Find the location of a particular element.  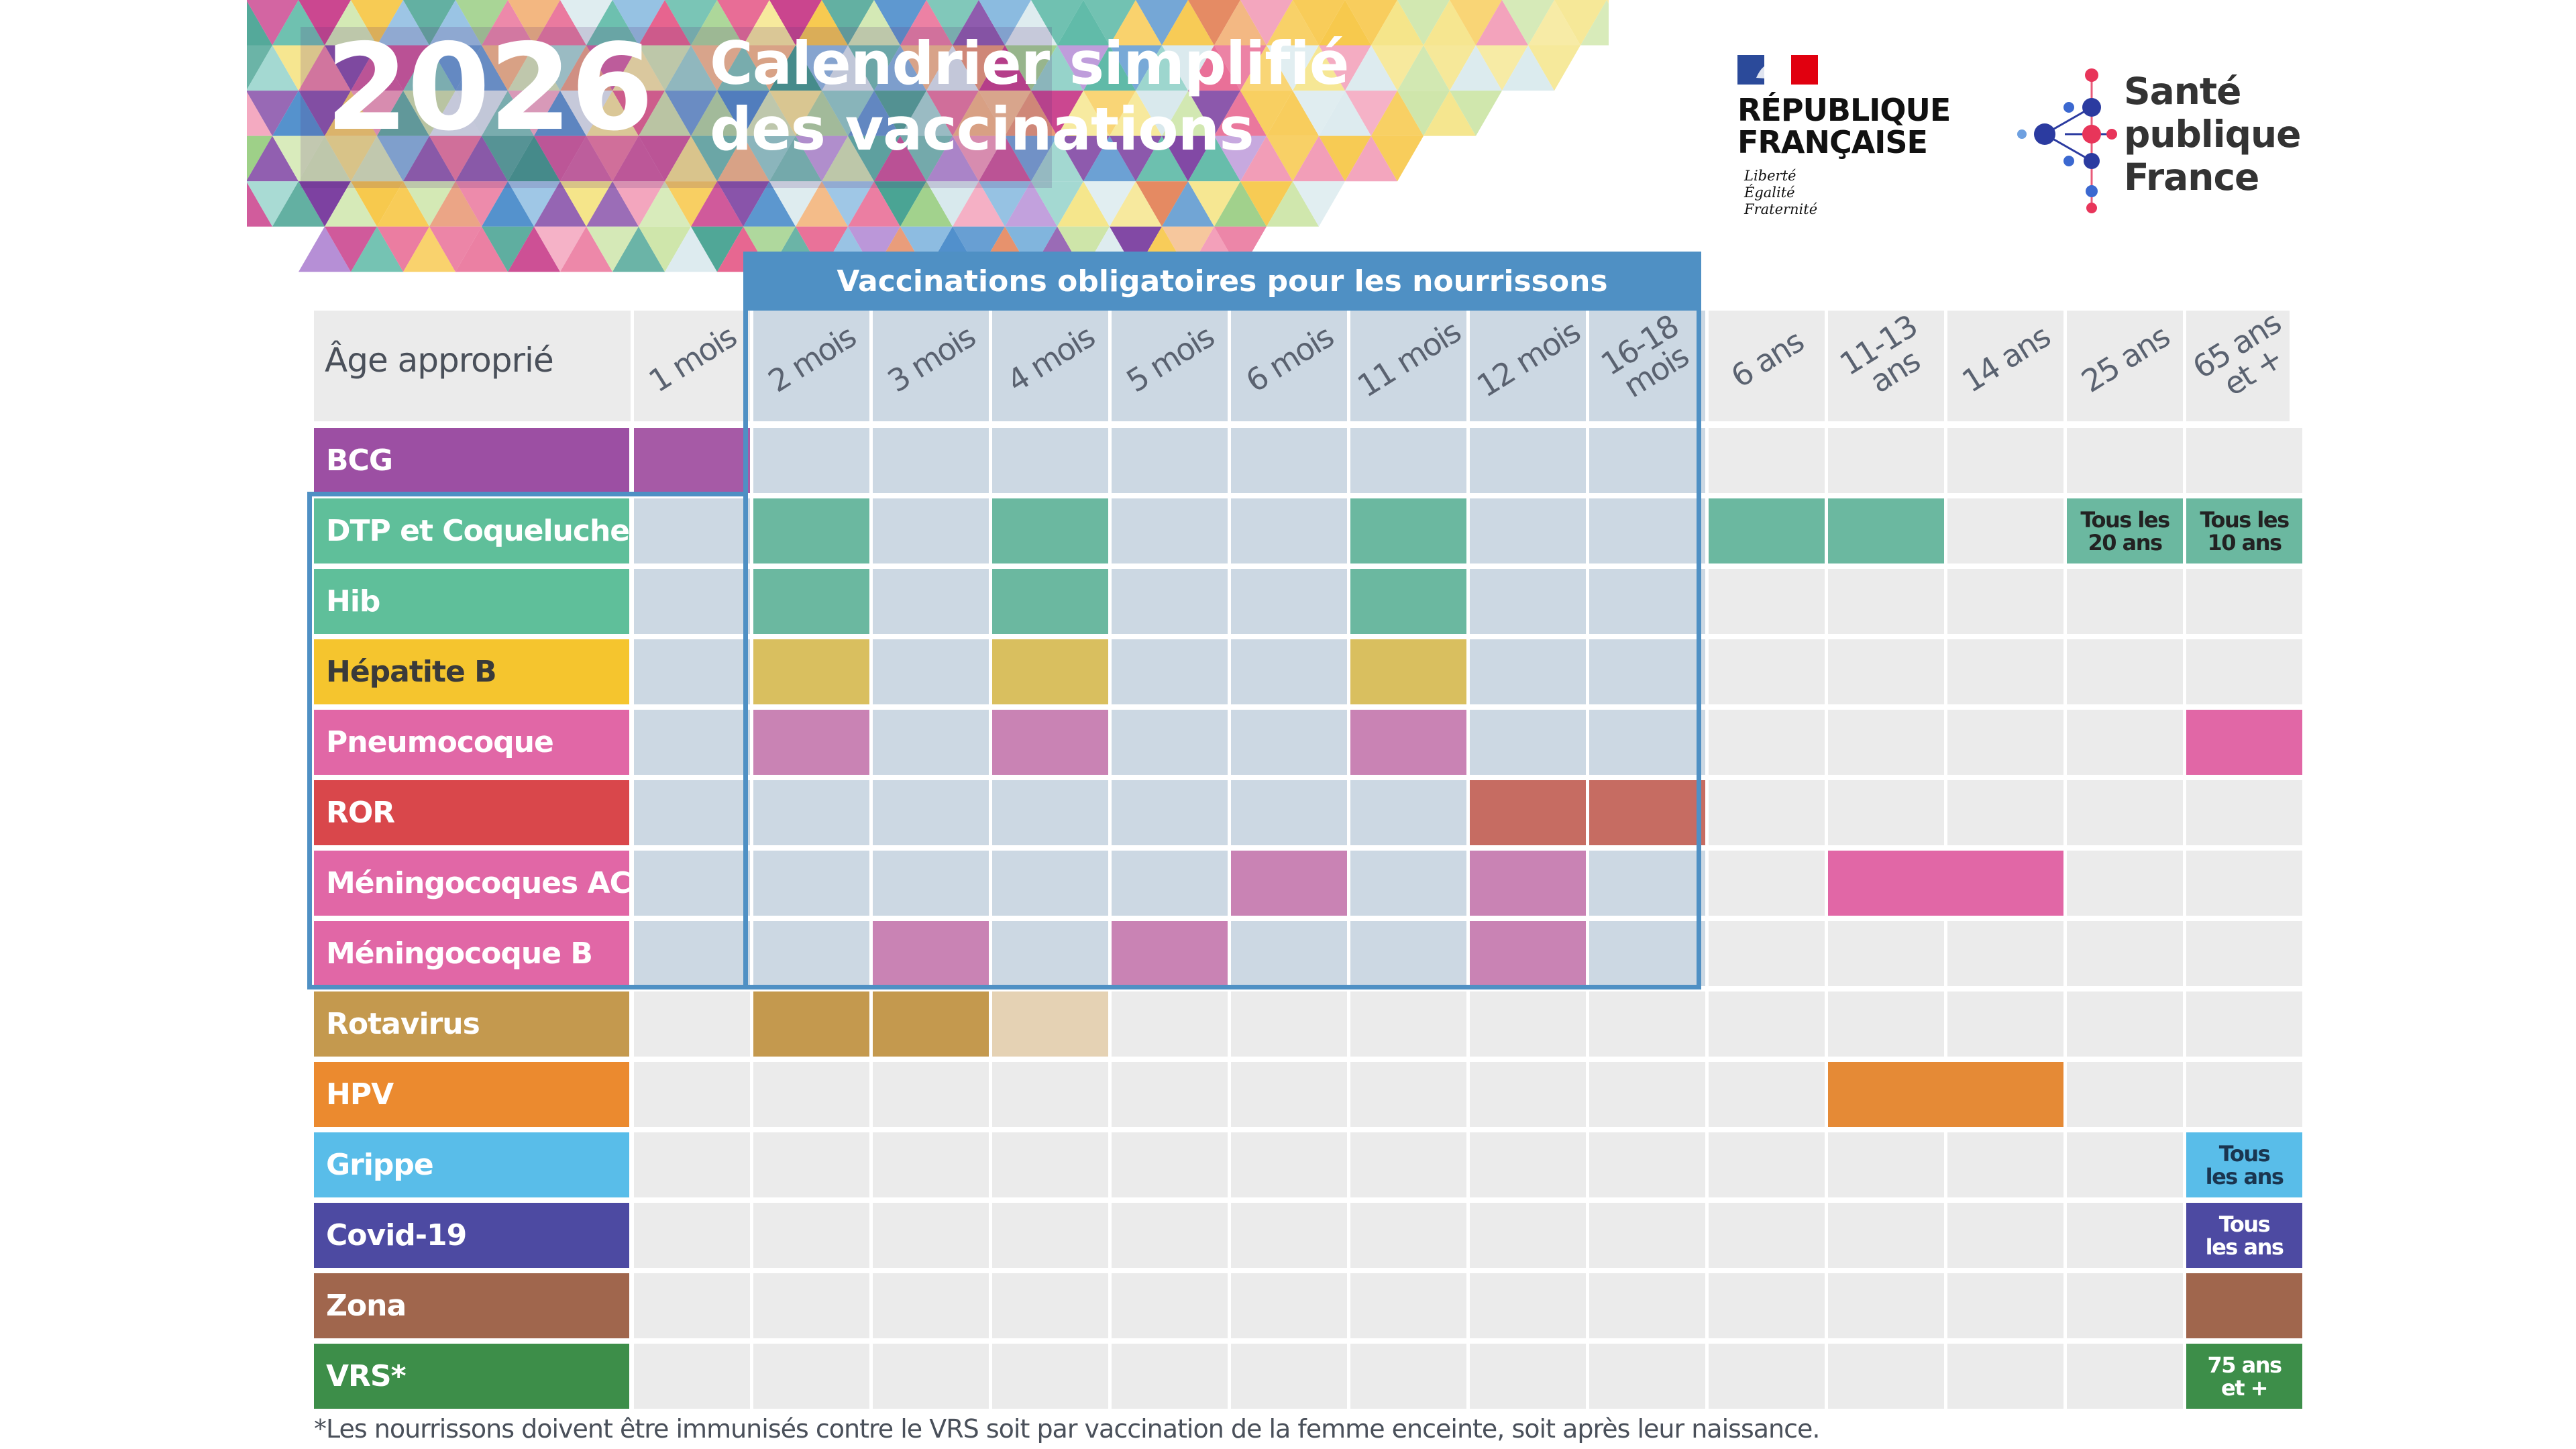

republique-line-1: RÉPUBLIQUE is located at coordinates (1844, 110).